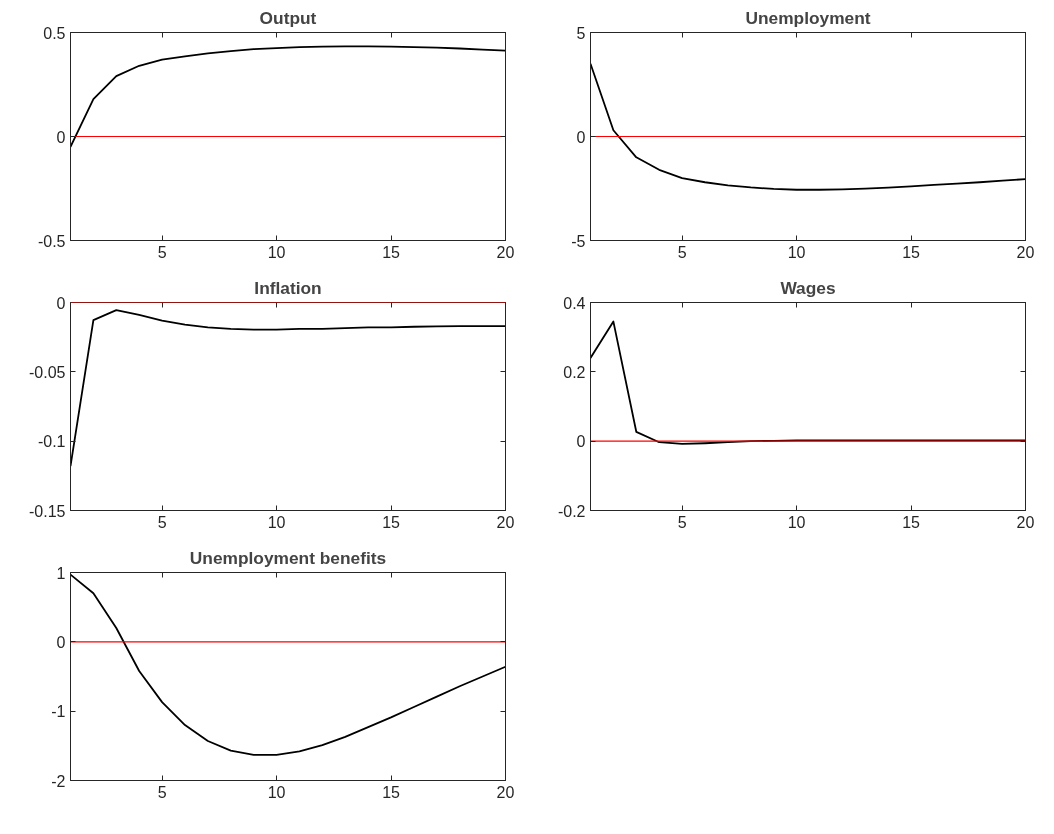  What do you see at coordinates (58, 712) in the screenshot?
I see `y-tick-label: -1` at bounding box center [58, 712].